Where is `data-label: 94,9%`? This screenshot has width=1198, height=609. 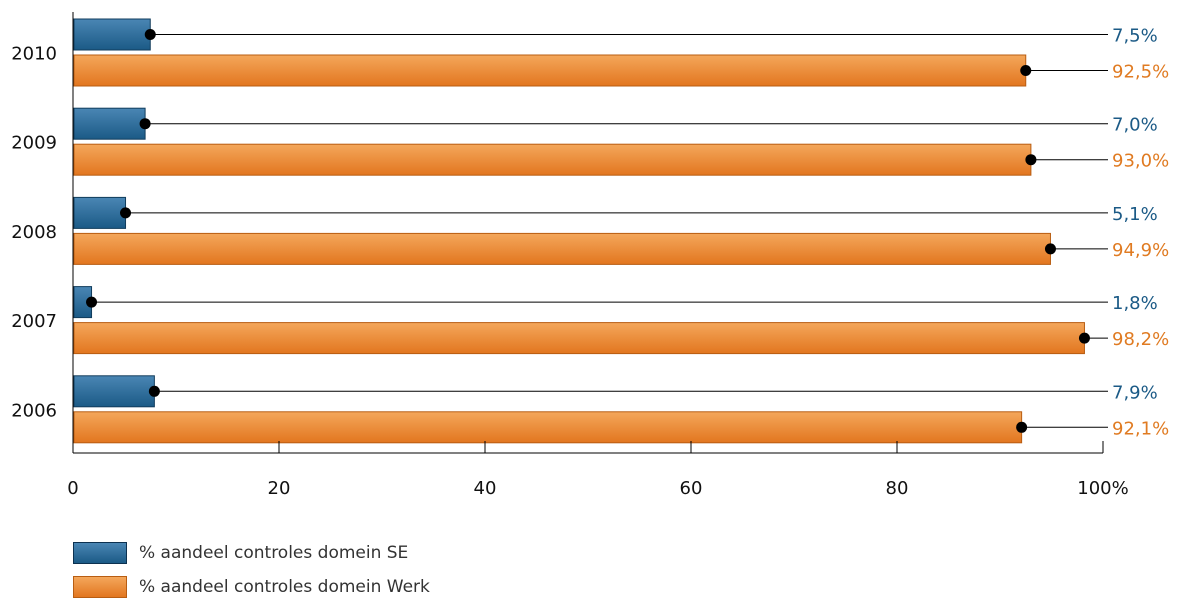 data-label: 94,9% is located at coordinates (1140, 250).